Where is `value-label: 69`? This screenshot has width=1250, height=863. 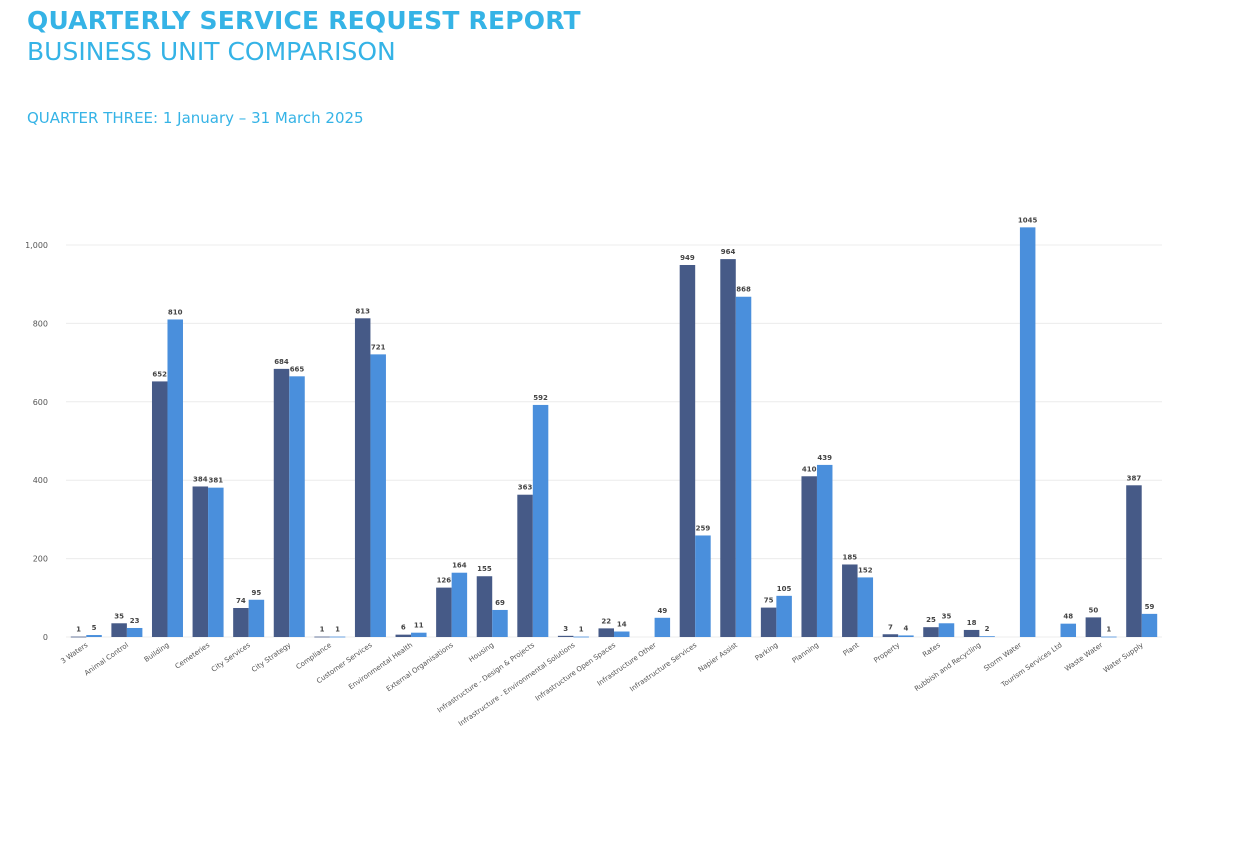
value-label: 69 is located at coordinates (500, 603).